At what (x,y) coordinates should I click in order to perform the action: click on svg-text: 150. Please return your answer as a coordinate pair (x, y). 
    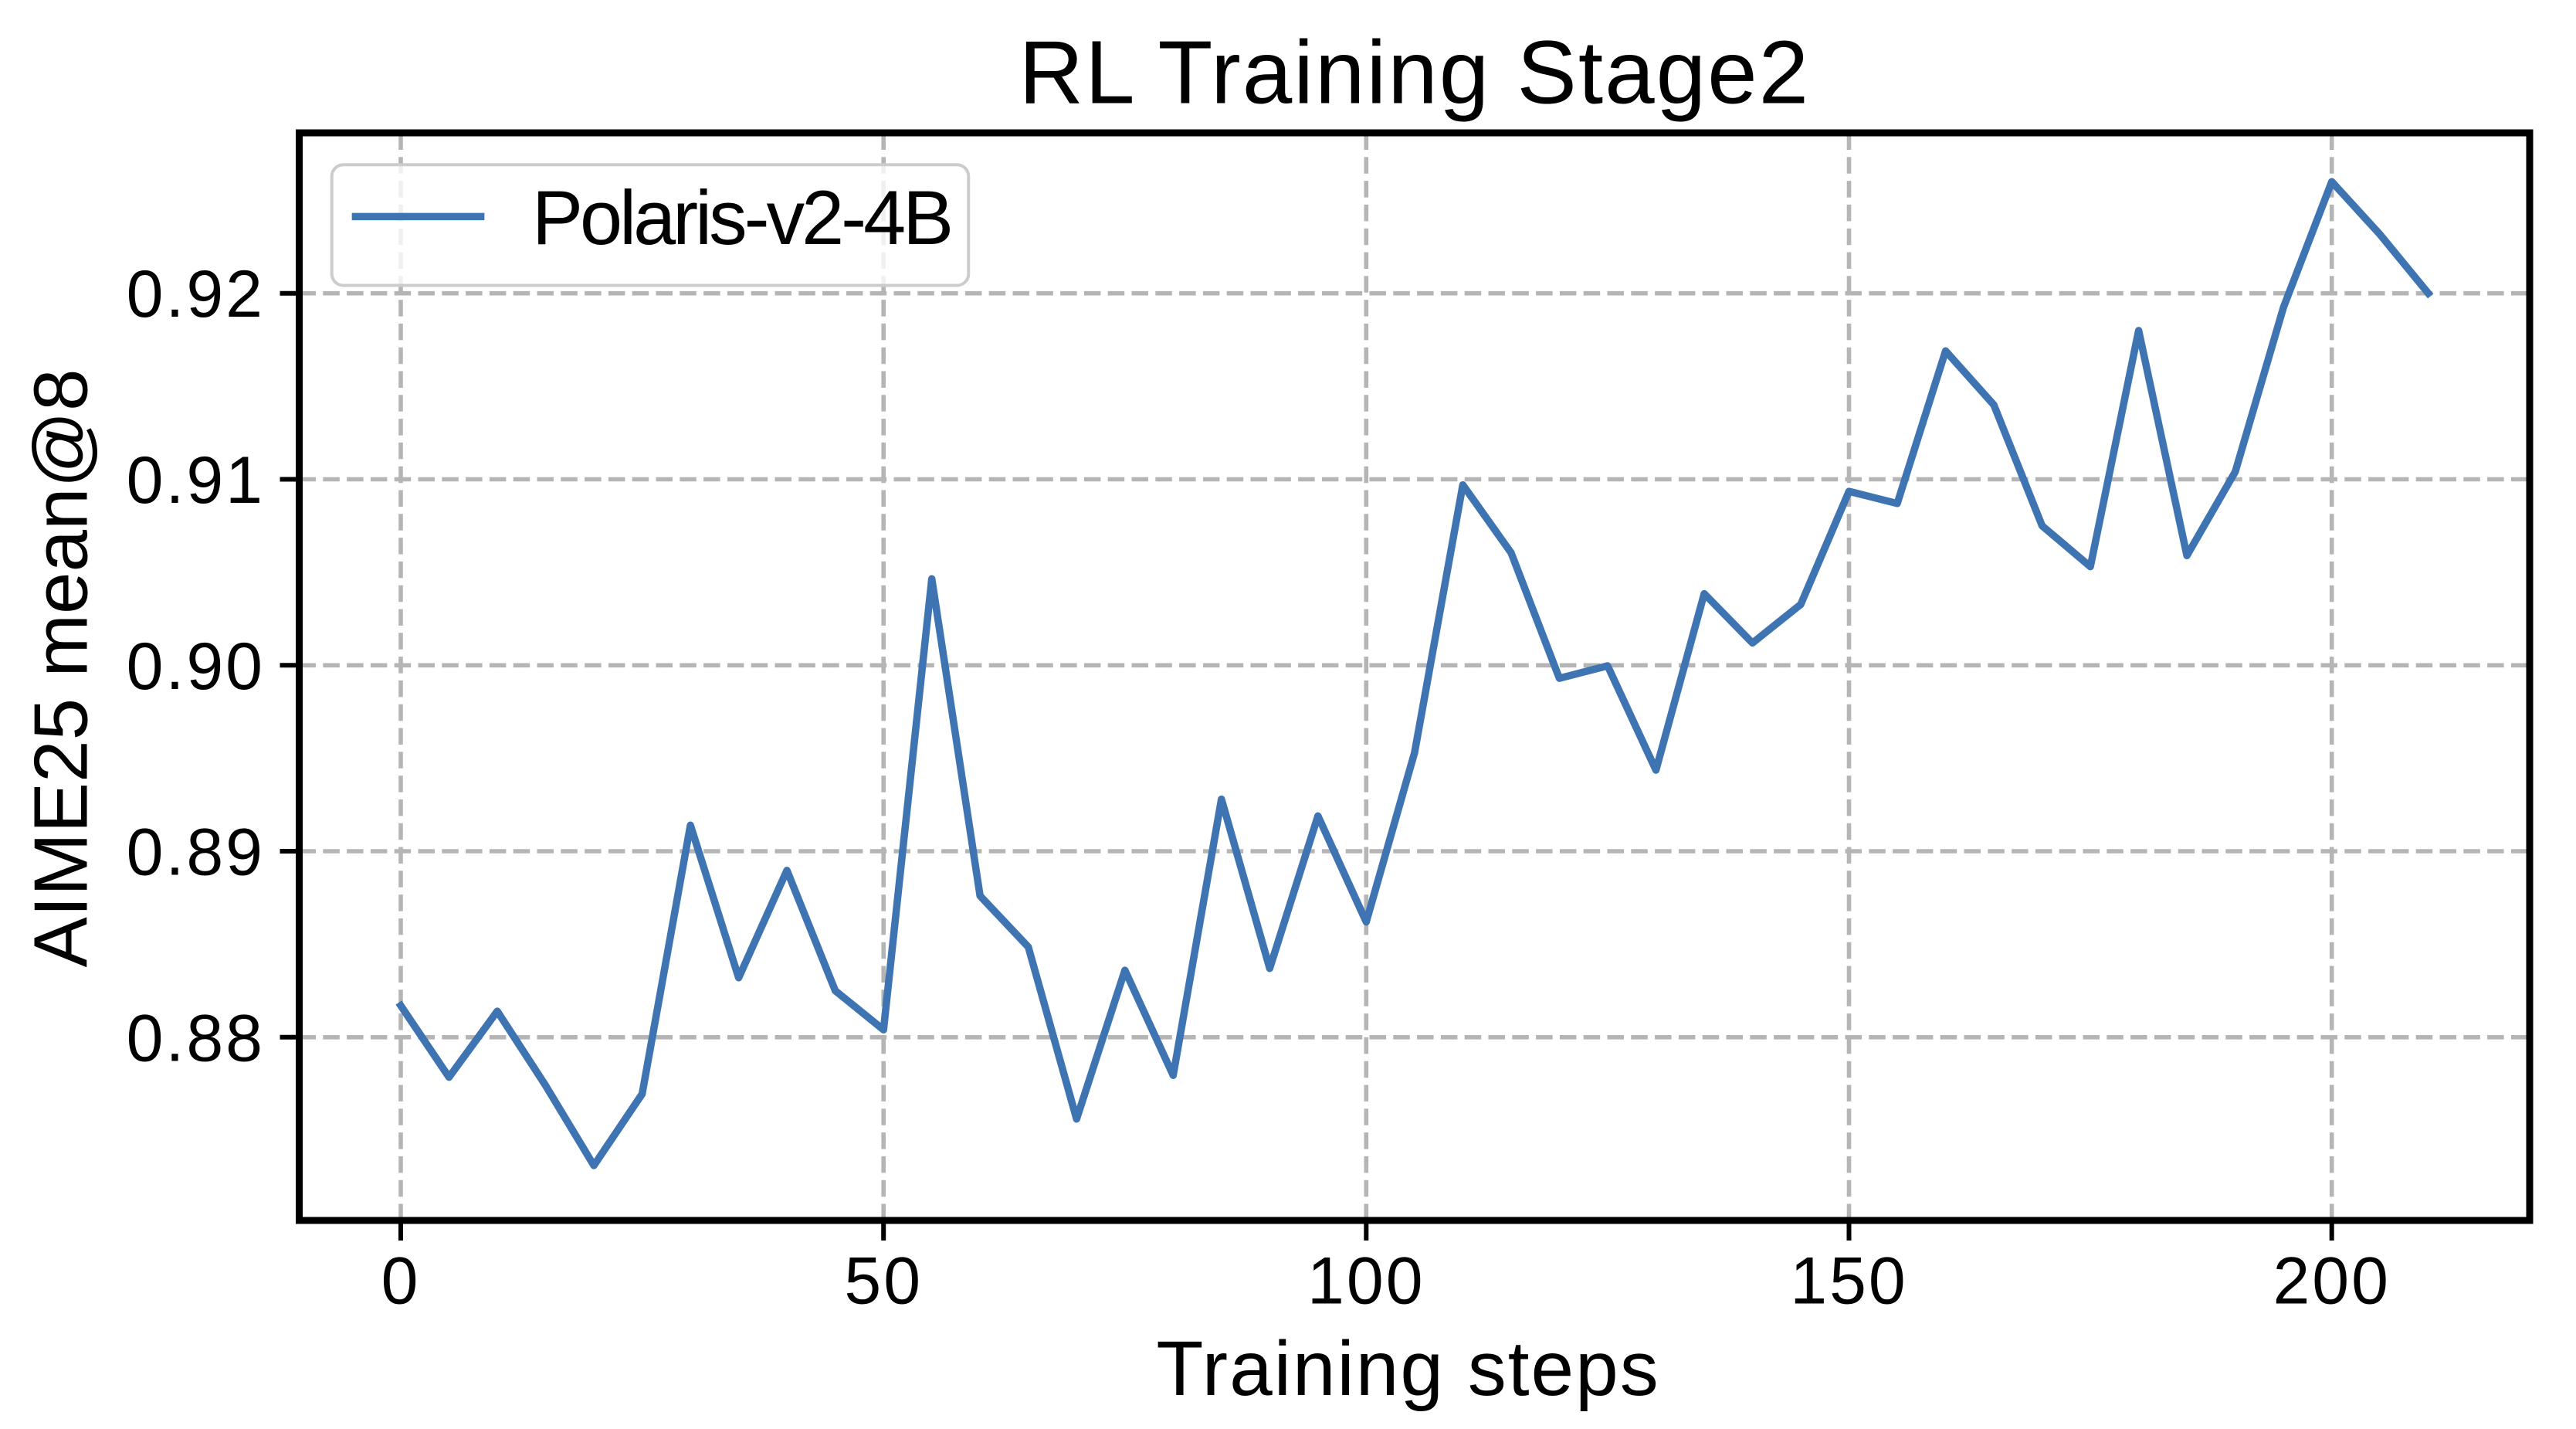
    Looking at the image, I should click on (1849, 1281).